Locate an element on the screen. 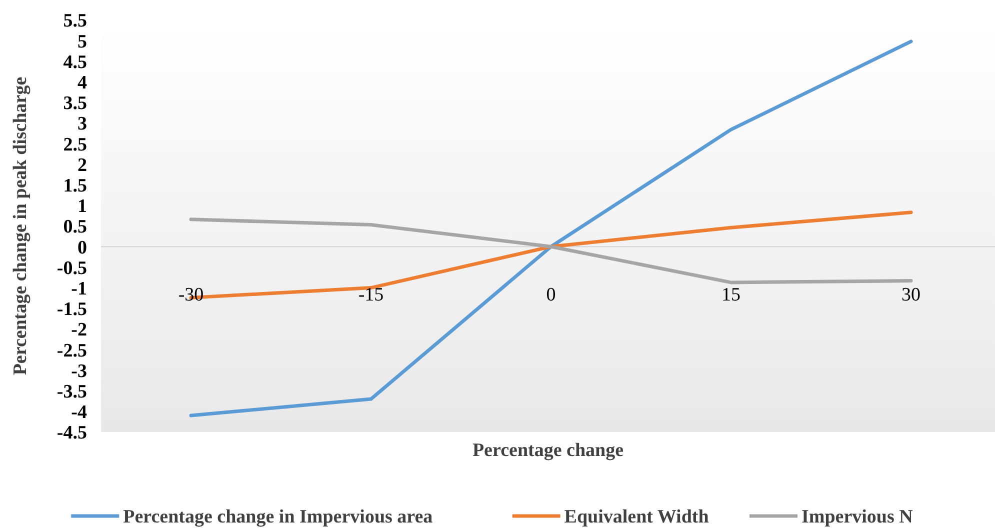 This screenshot has width=995, height=528. y-tick-label: 1.5 is located at coordinates (75, 185).